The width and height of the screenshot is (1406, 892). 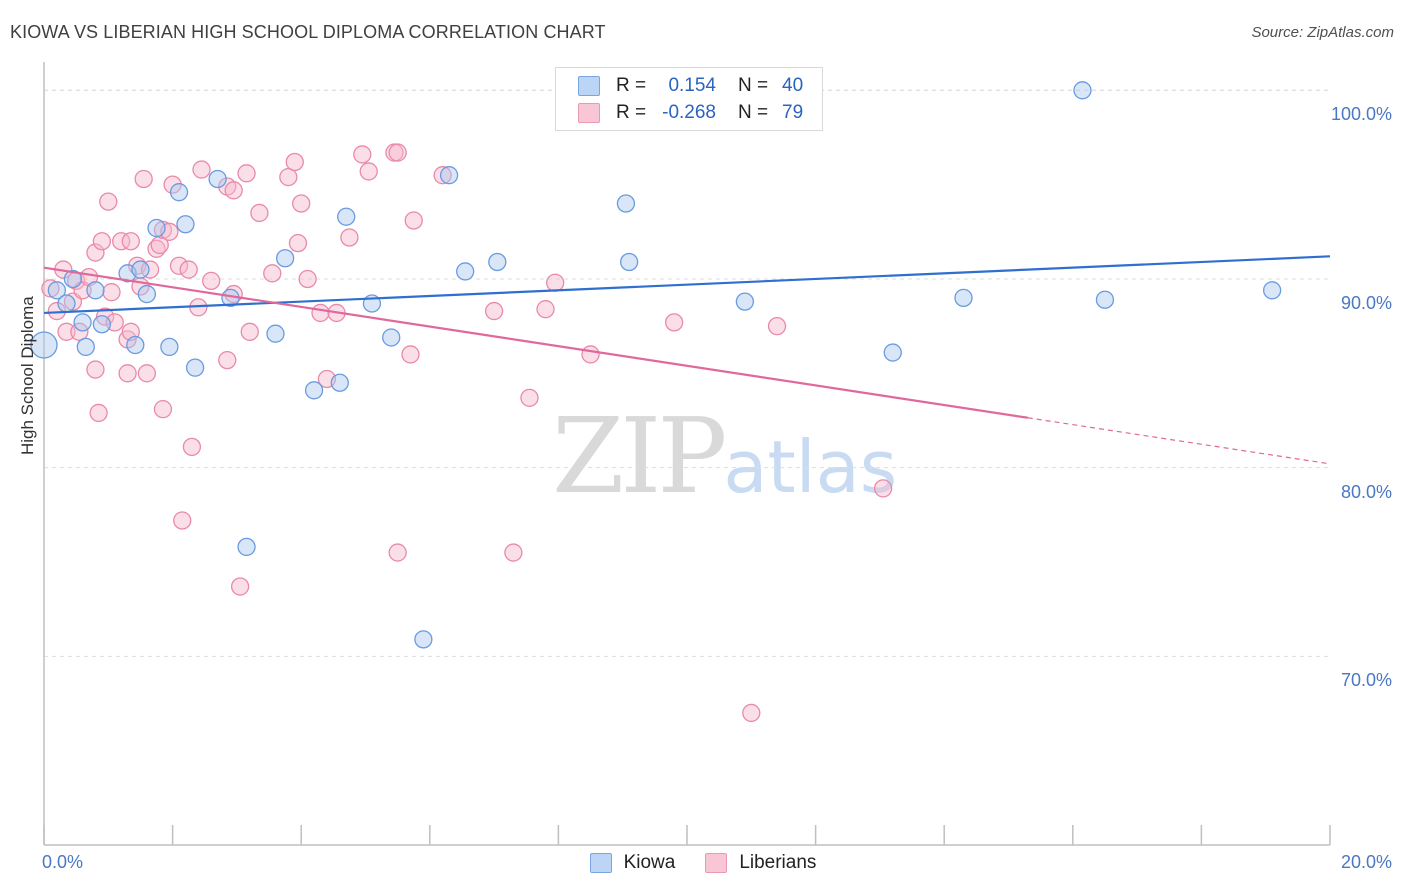 I want to click on legend-item-liberians: Liberians, so click(x=760, y=863).